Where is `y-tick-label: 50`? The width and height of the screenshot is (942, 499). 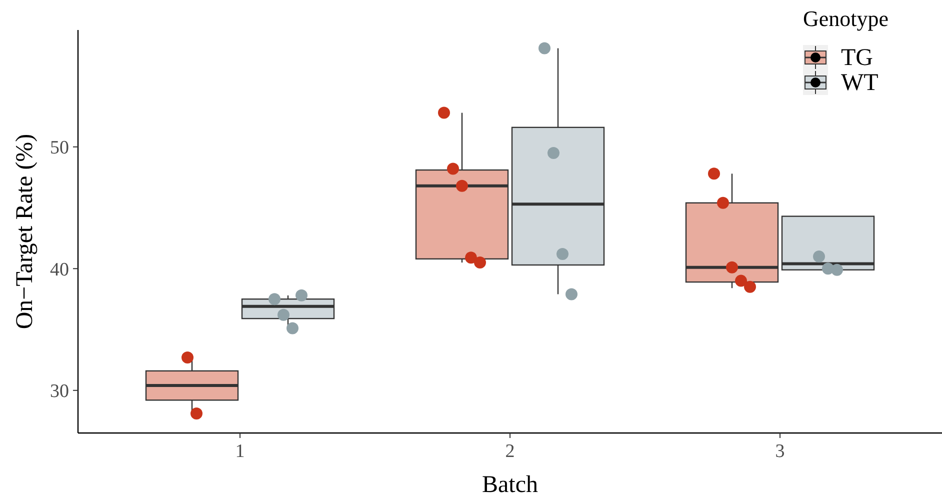
y-tick-label: 50 is located at coordinates (59, 148).